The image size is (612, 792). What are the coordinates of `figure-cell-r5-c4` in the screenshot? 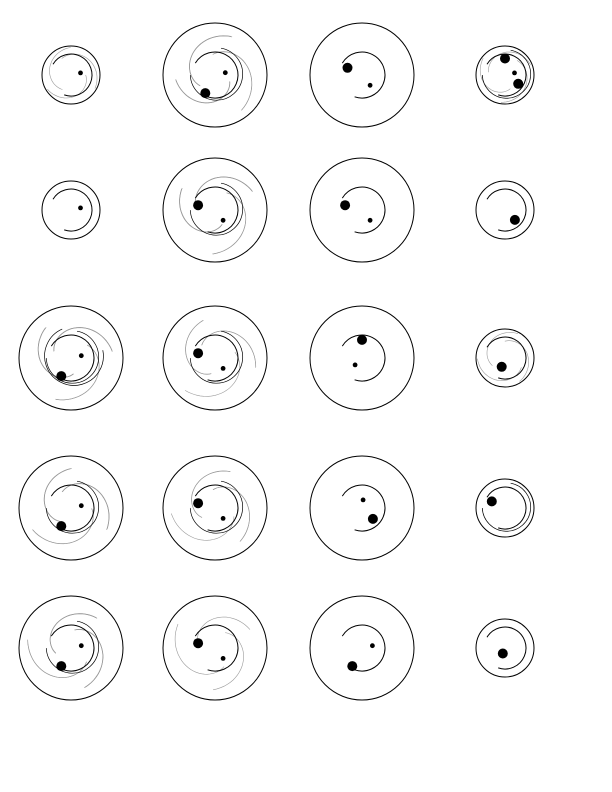 It's located at (505, 648).